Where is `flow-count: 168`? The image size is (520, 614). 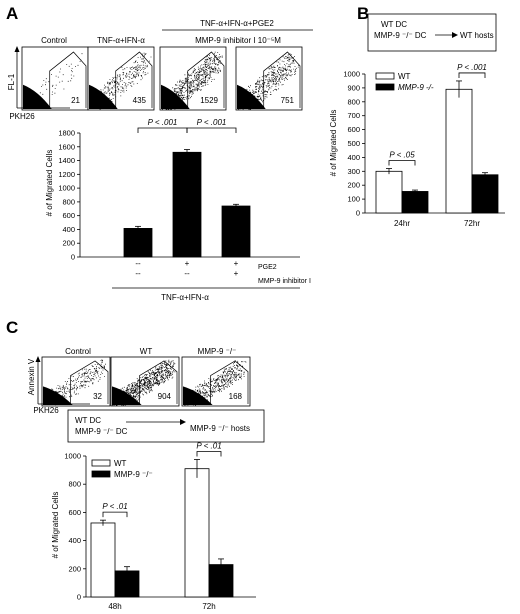
flow-count: 168 is located at coordinates (236, 396).